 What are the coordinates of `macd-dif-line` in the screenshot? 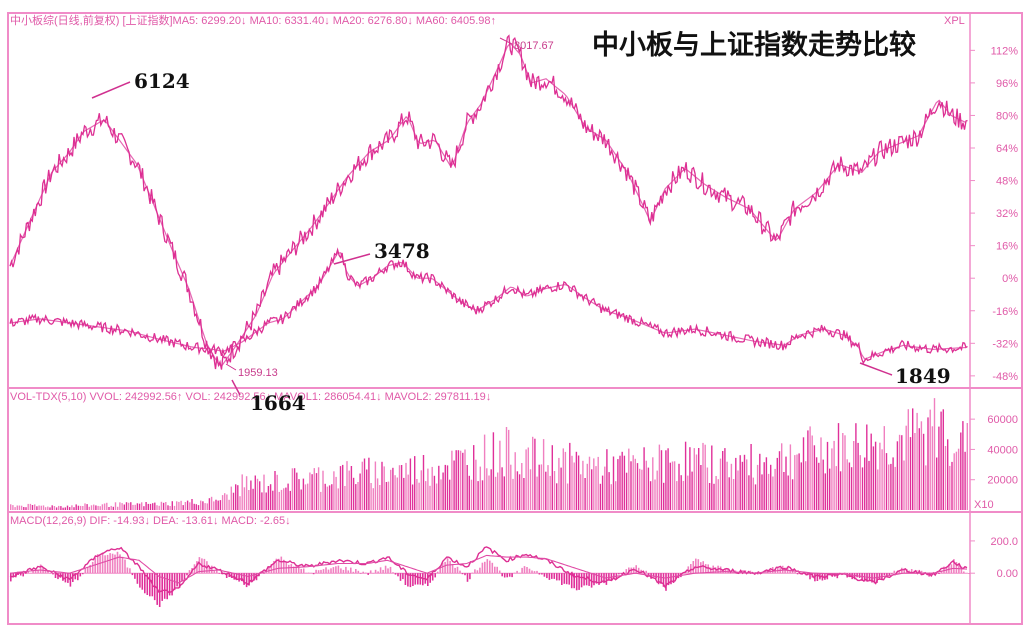 It's located at (488, 570).